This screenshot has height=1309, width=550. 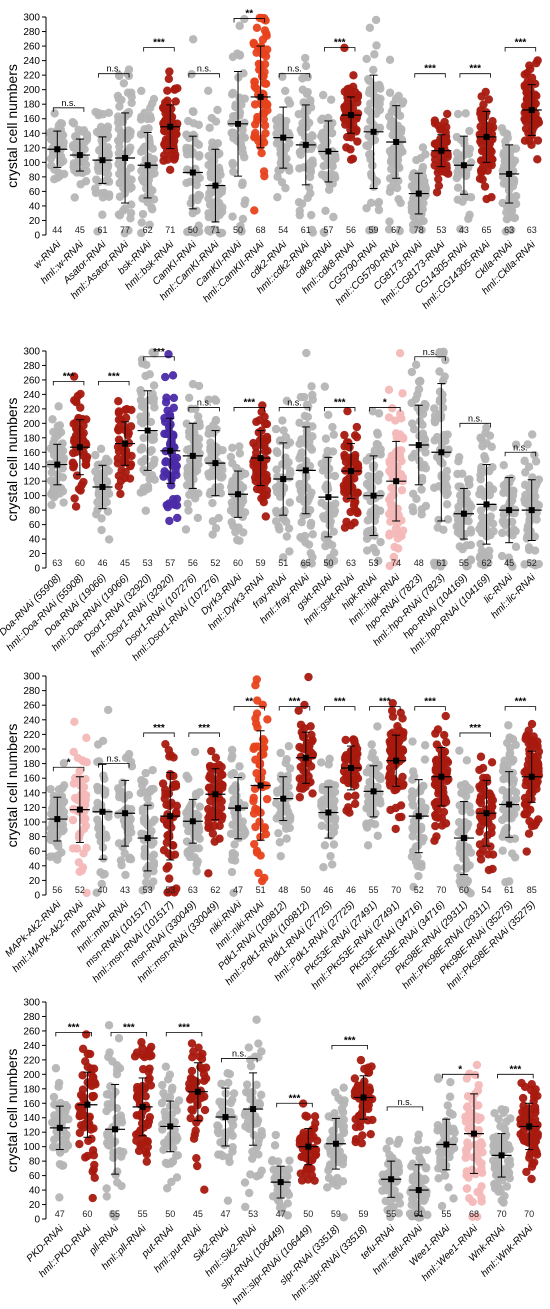 What do you see at coordinates (143, 1214) in the screenshot?
I see `sample-size-label: 55` at bounding box center [143, 1214].